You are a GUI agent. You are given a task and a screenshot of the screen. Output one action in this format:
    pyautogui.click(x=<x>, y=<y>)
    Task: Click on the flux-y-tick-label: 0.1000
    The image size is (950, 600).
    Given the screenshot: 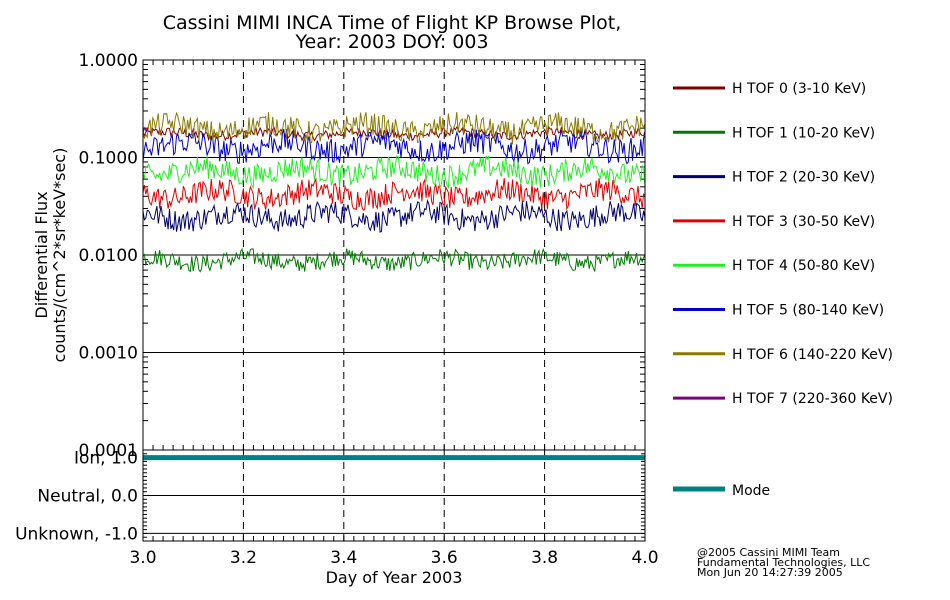 What is the action you would take?
    pyautogui.click(x=108, y=159)
    